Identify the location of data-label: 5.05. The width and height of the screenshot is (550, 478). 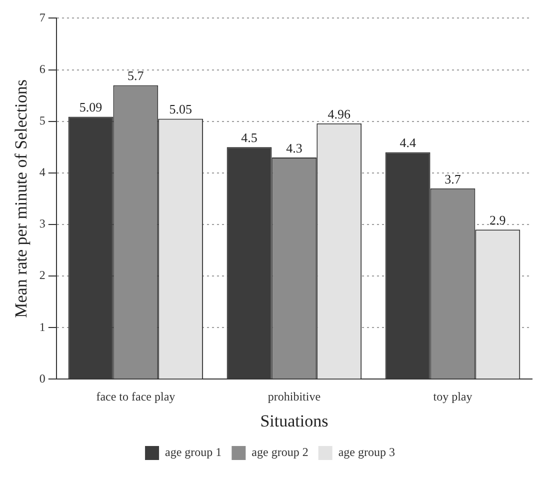
(180, 109).